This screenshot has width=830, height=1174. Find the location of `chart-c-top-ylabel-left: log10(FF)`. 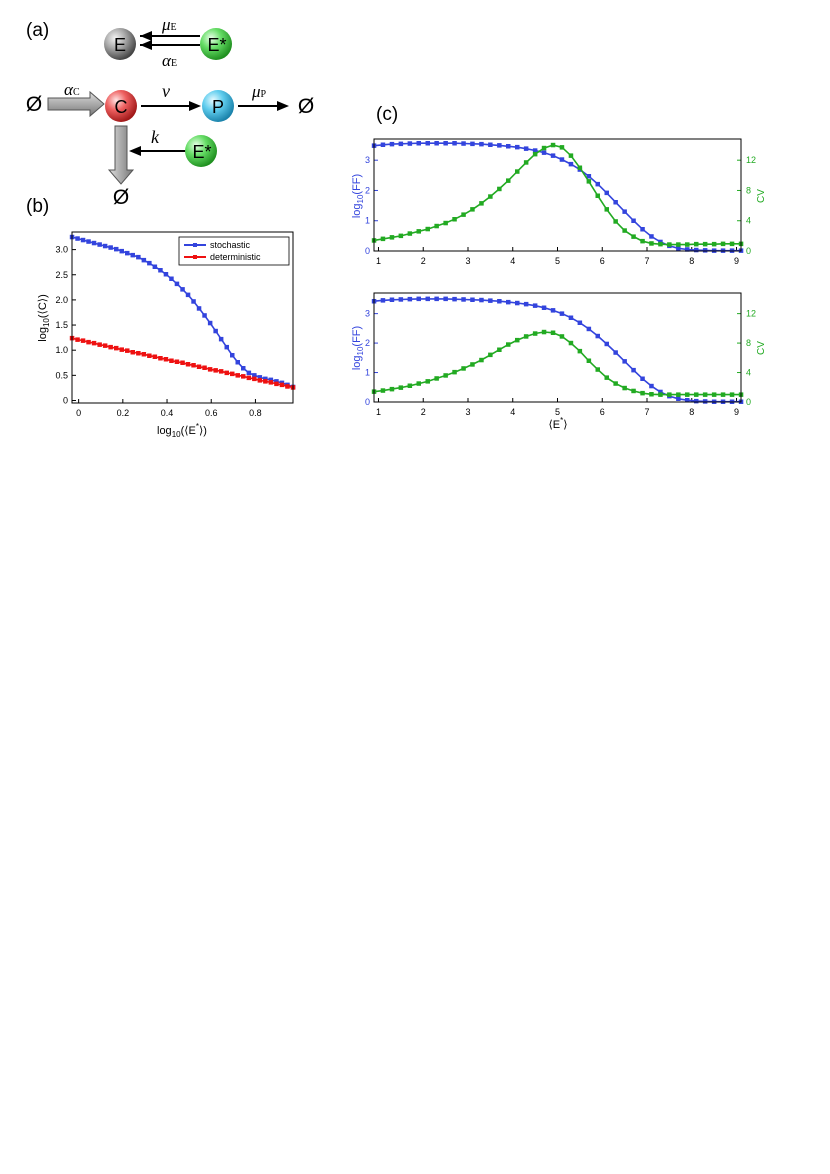

chart-c-top-ylabel-left: log10(FF) is located at coordinates (358, 196).